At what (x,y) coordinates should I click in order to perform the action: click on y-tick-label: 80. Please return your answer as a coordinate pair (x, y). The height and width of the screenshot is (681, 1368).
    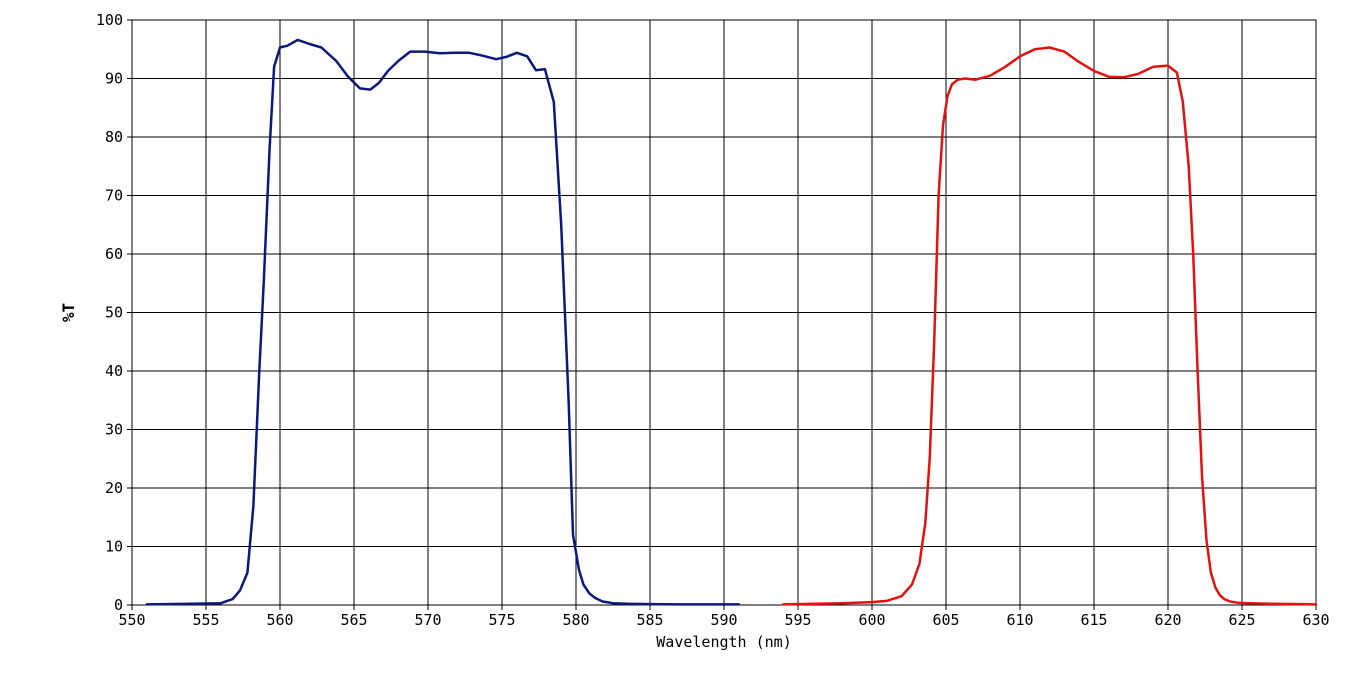
    Looking at the image, I should click on (114, 137).